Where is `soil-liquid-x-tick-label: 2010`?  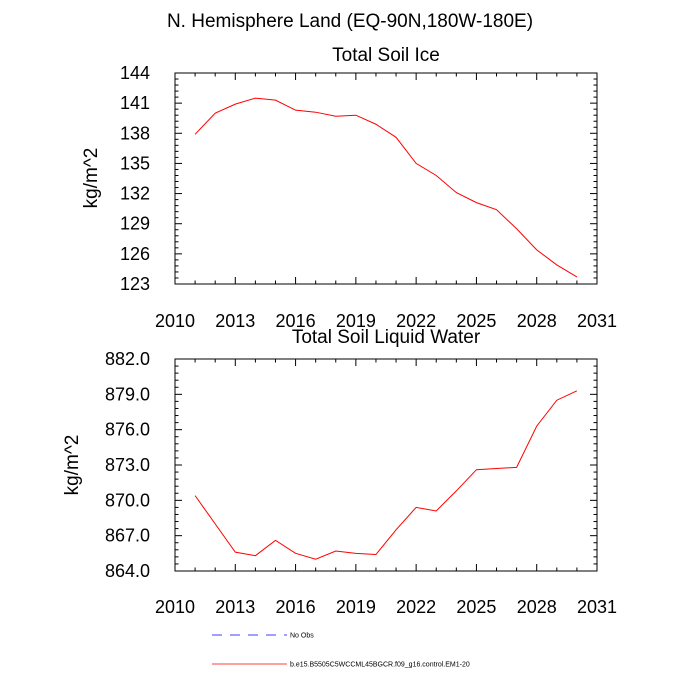 soil-liquid-x-tick-label: 2010 is located at coordinates (175, 607).